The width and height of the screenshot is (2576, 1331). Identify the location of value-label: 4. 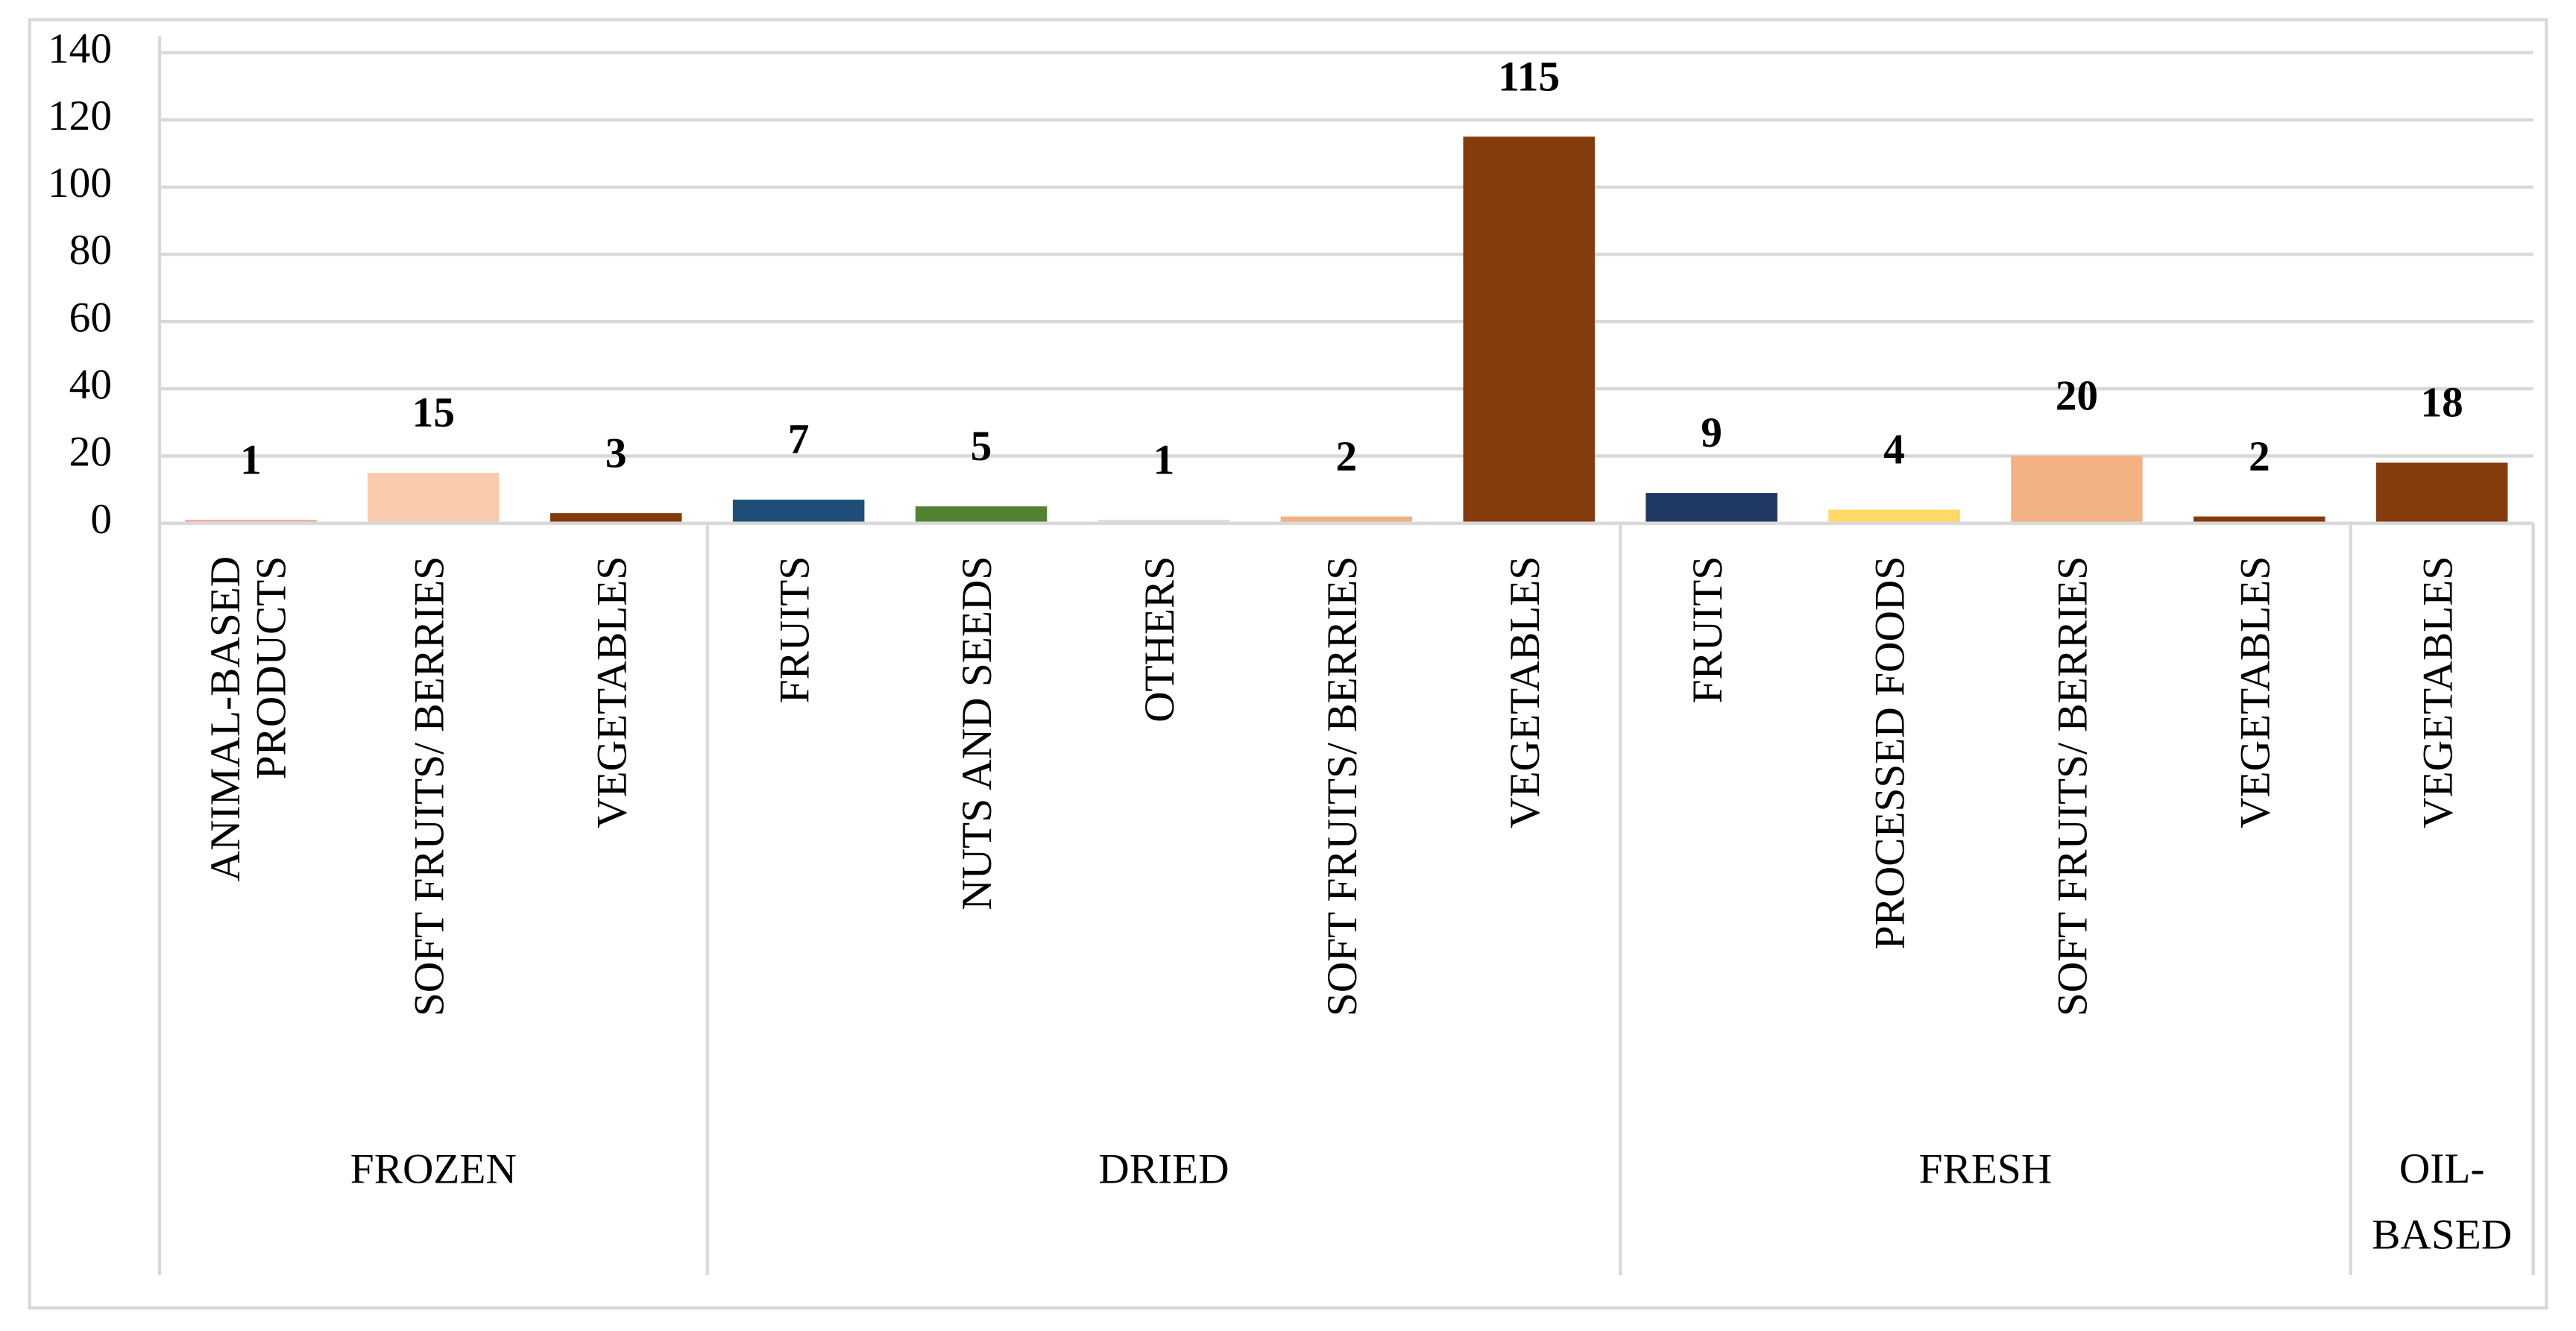
(1894, 450).